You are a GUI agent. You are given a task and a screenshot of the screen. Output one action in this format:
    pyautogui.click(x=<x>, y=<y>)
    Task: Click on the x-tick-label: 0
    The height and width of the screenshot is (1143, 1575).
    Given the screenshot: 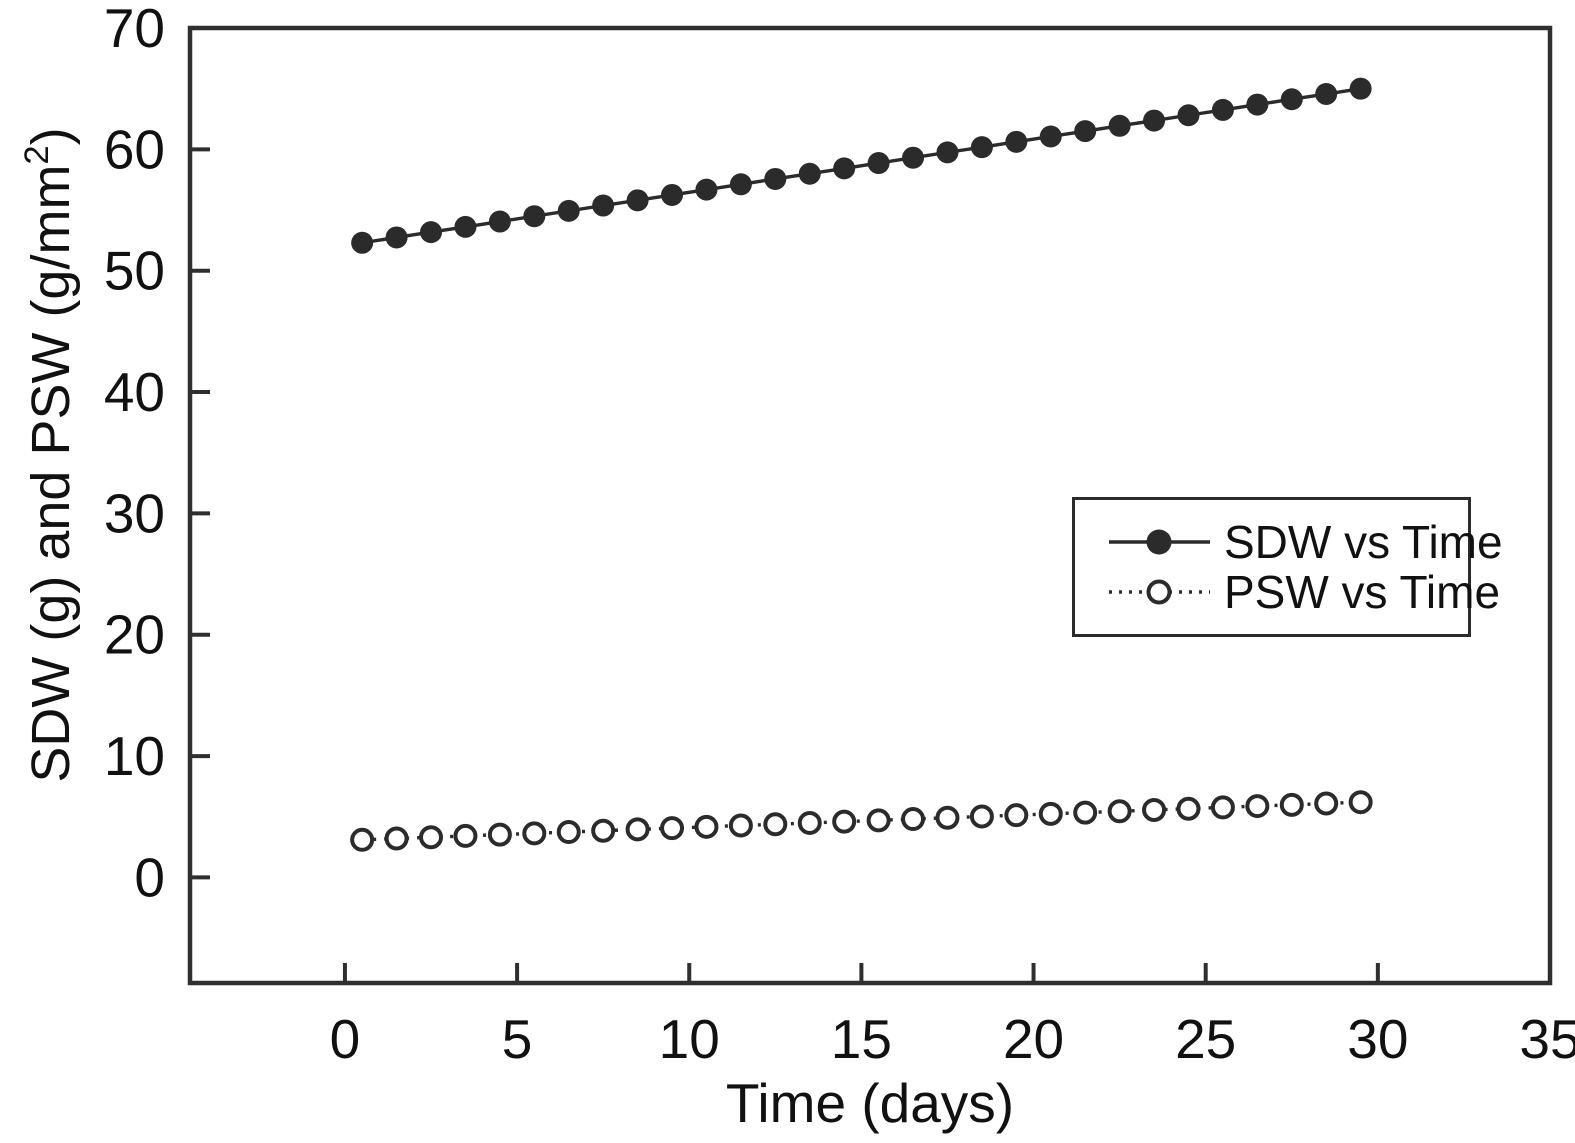 What is the action you would take?
    pyautogui.click(x=345, y=1039)
    